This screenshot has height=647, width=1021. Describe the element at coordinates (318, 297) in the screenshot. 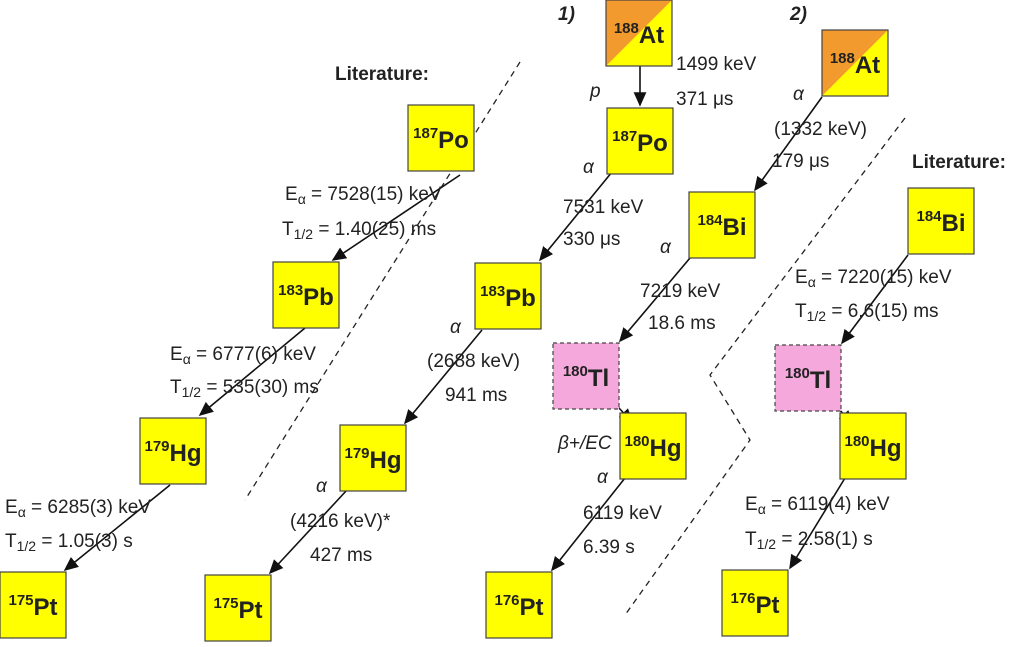

I see `element-symbol: Pb` at that location.